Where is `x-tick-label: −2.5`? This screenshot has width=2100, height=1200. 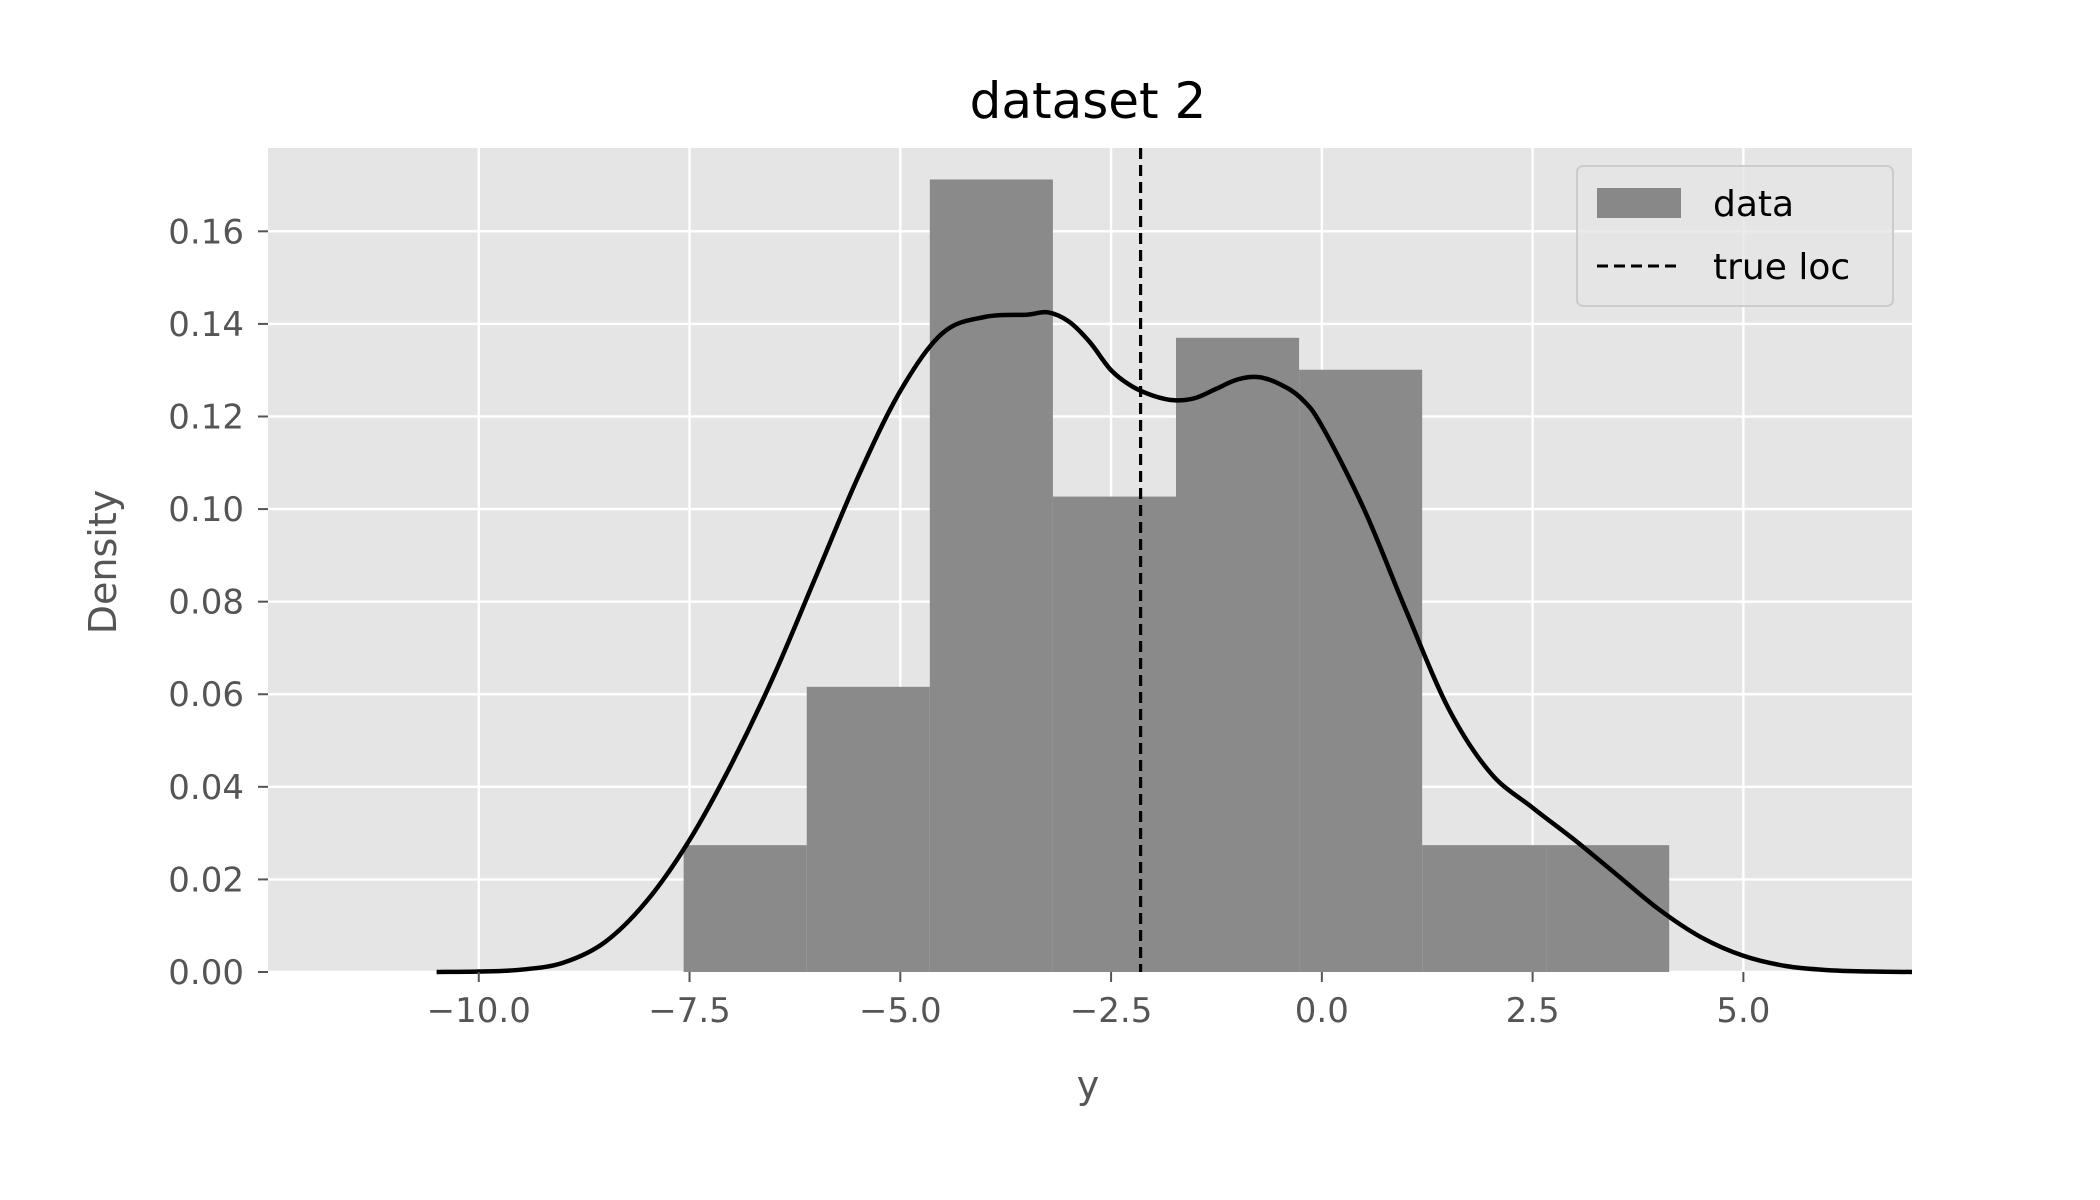
x-tick-label: −2.5 is located at coordinates (1111, 1011).